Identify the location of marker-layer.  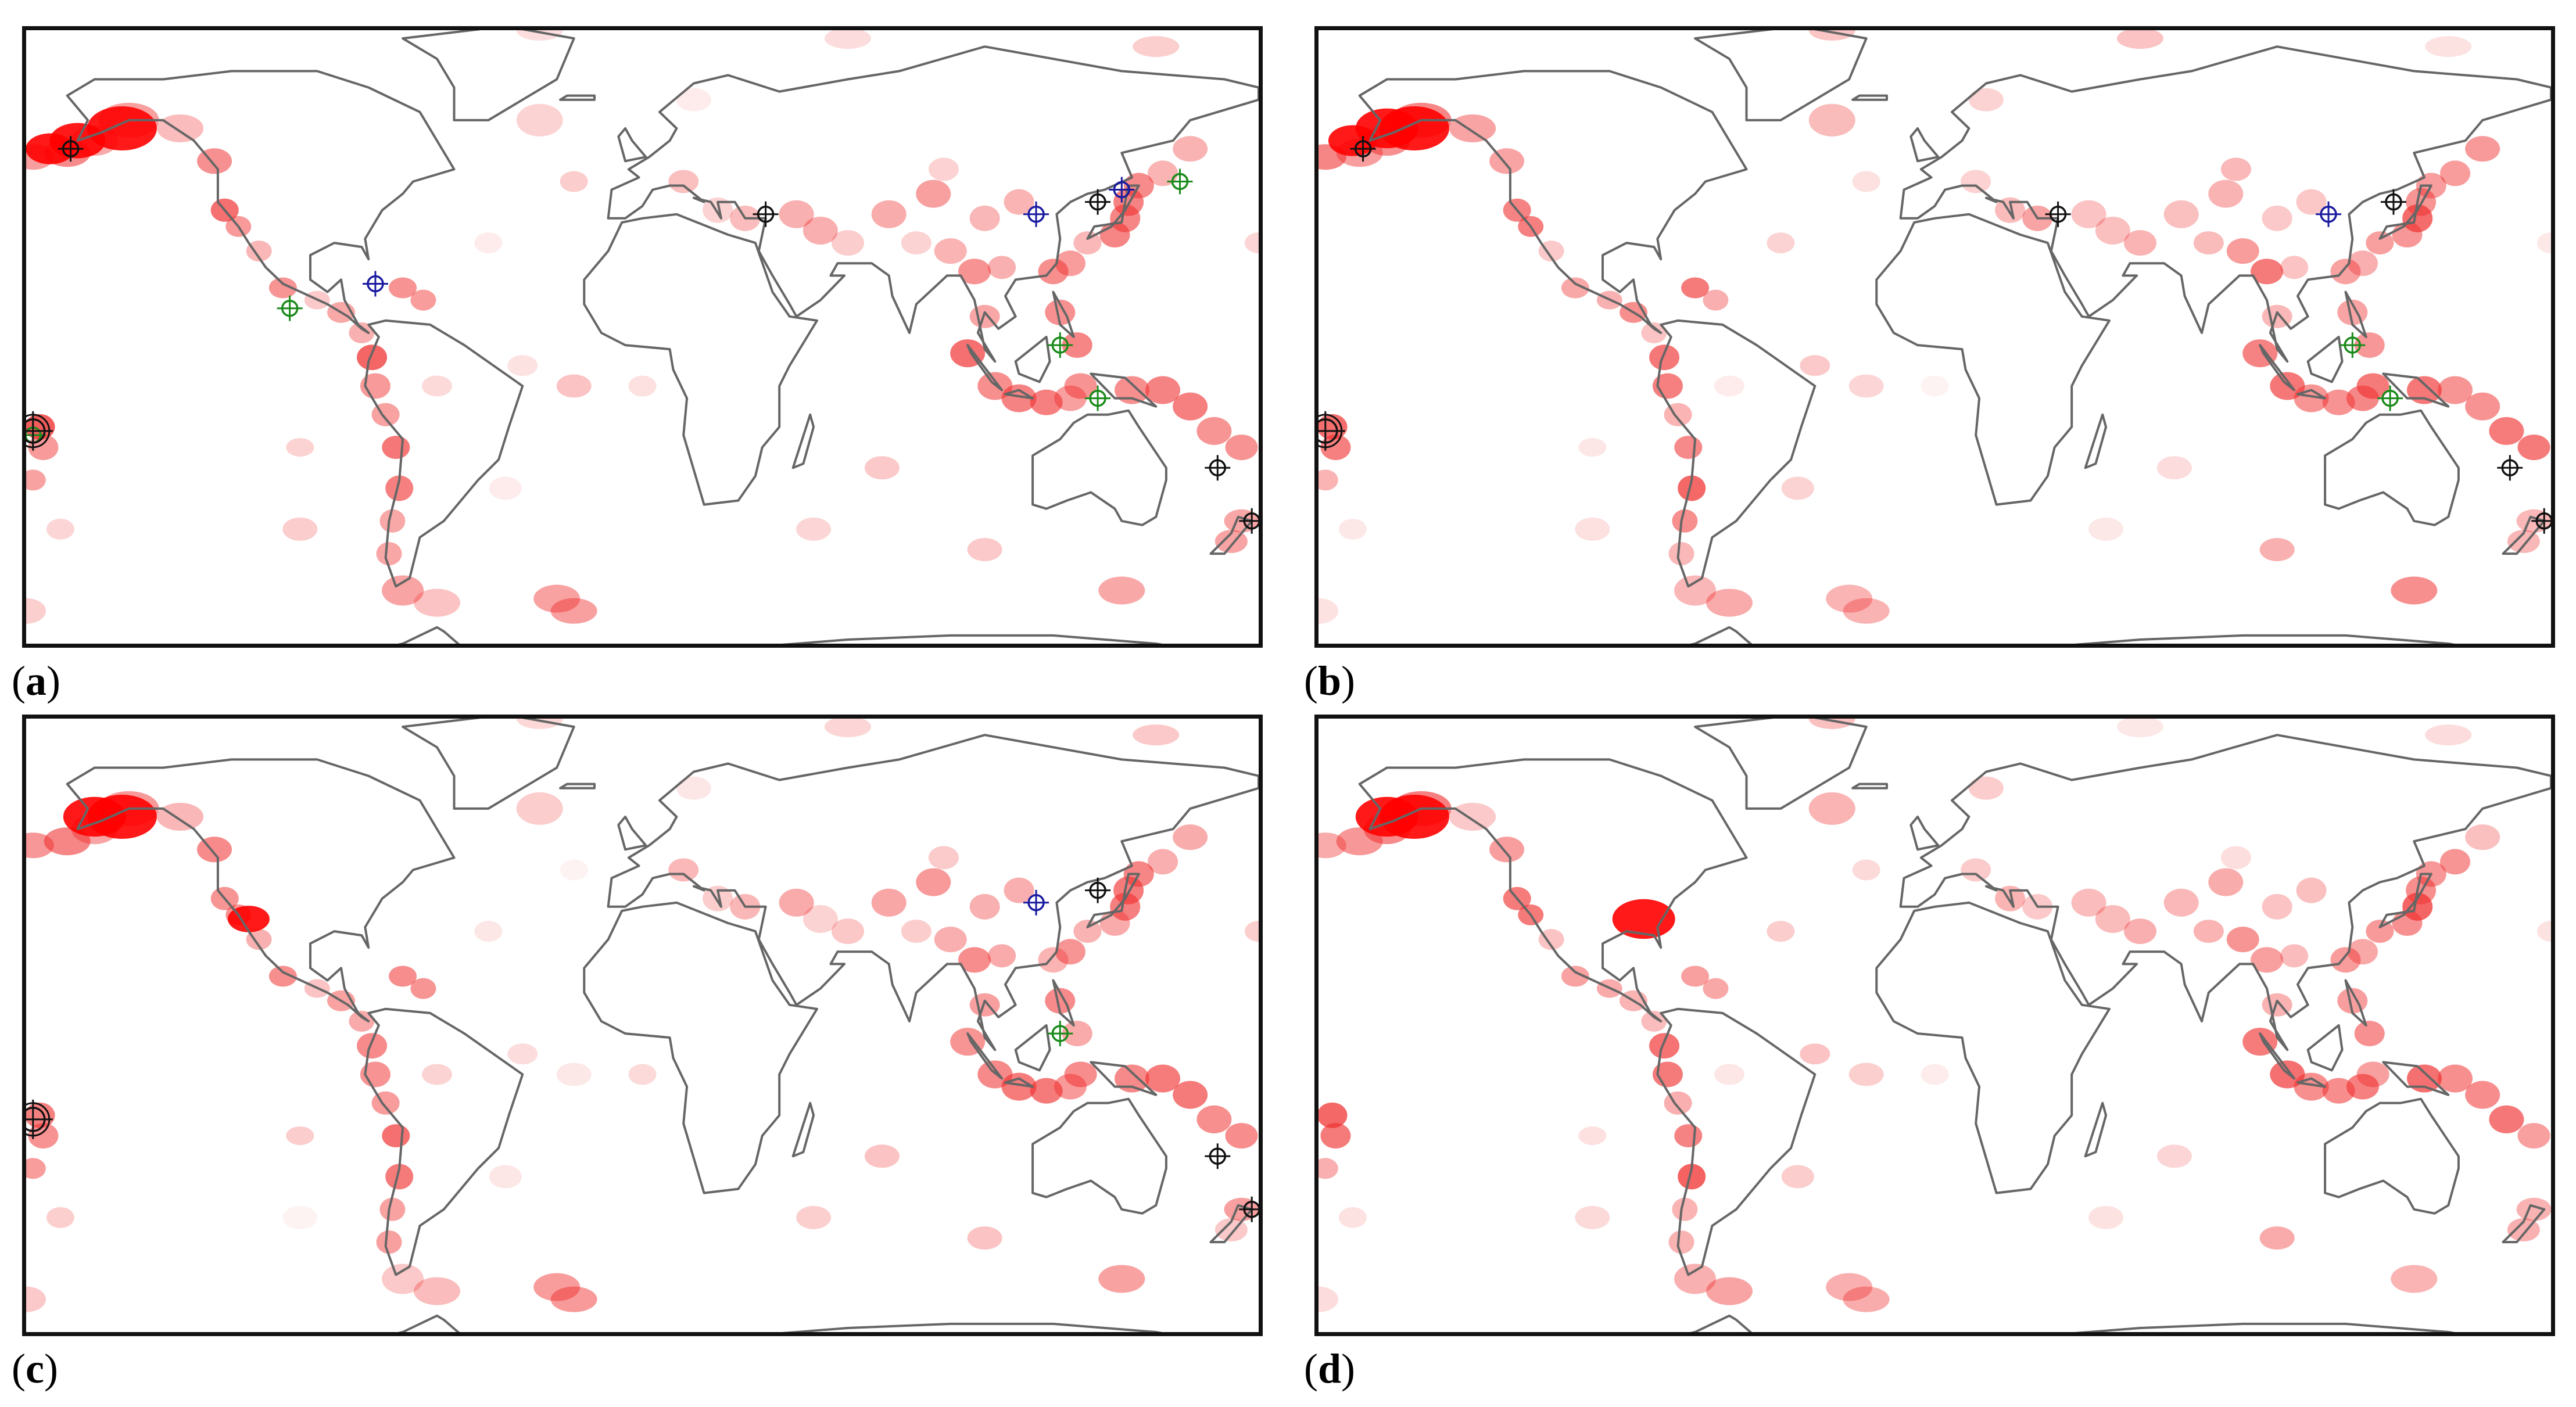
(1935, 335).